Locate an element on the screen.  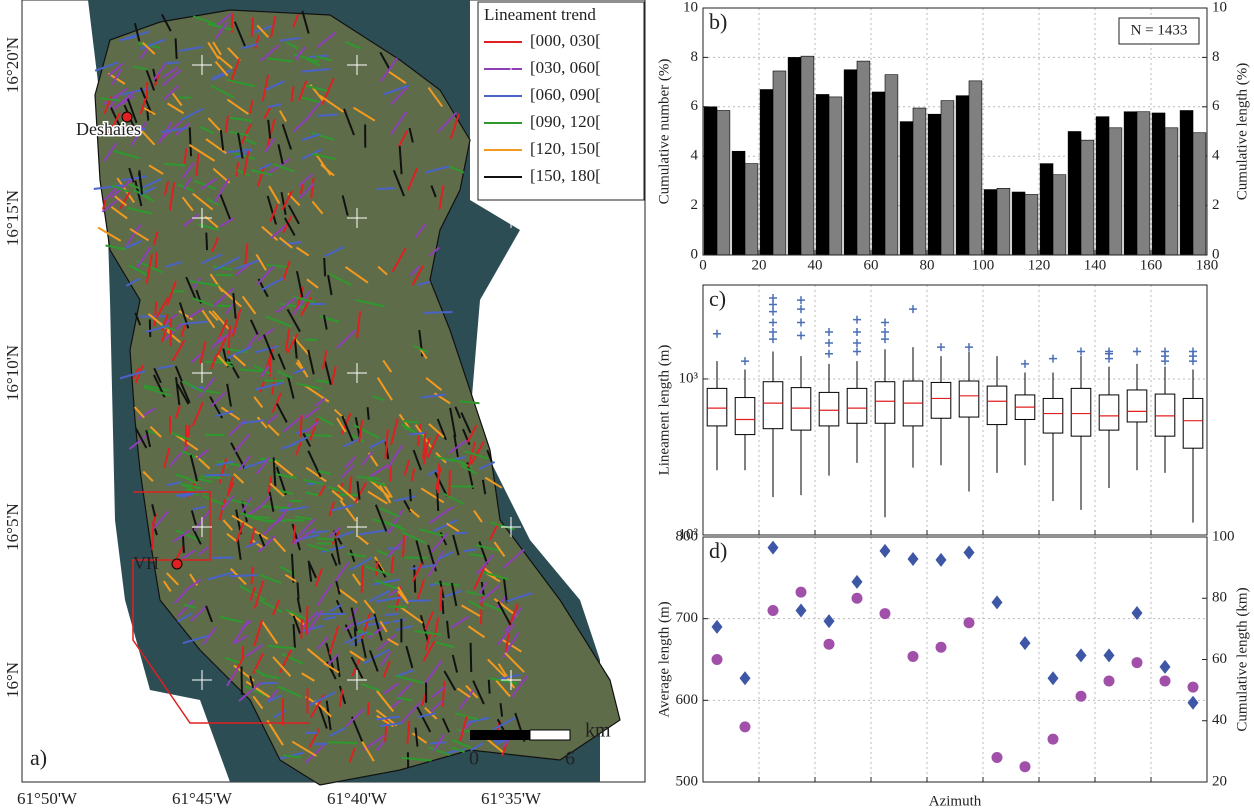
legend-label: [030, 060[ is located at coordinates (565, 67).